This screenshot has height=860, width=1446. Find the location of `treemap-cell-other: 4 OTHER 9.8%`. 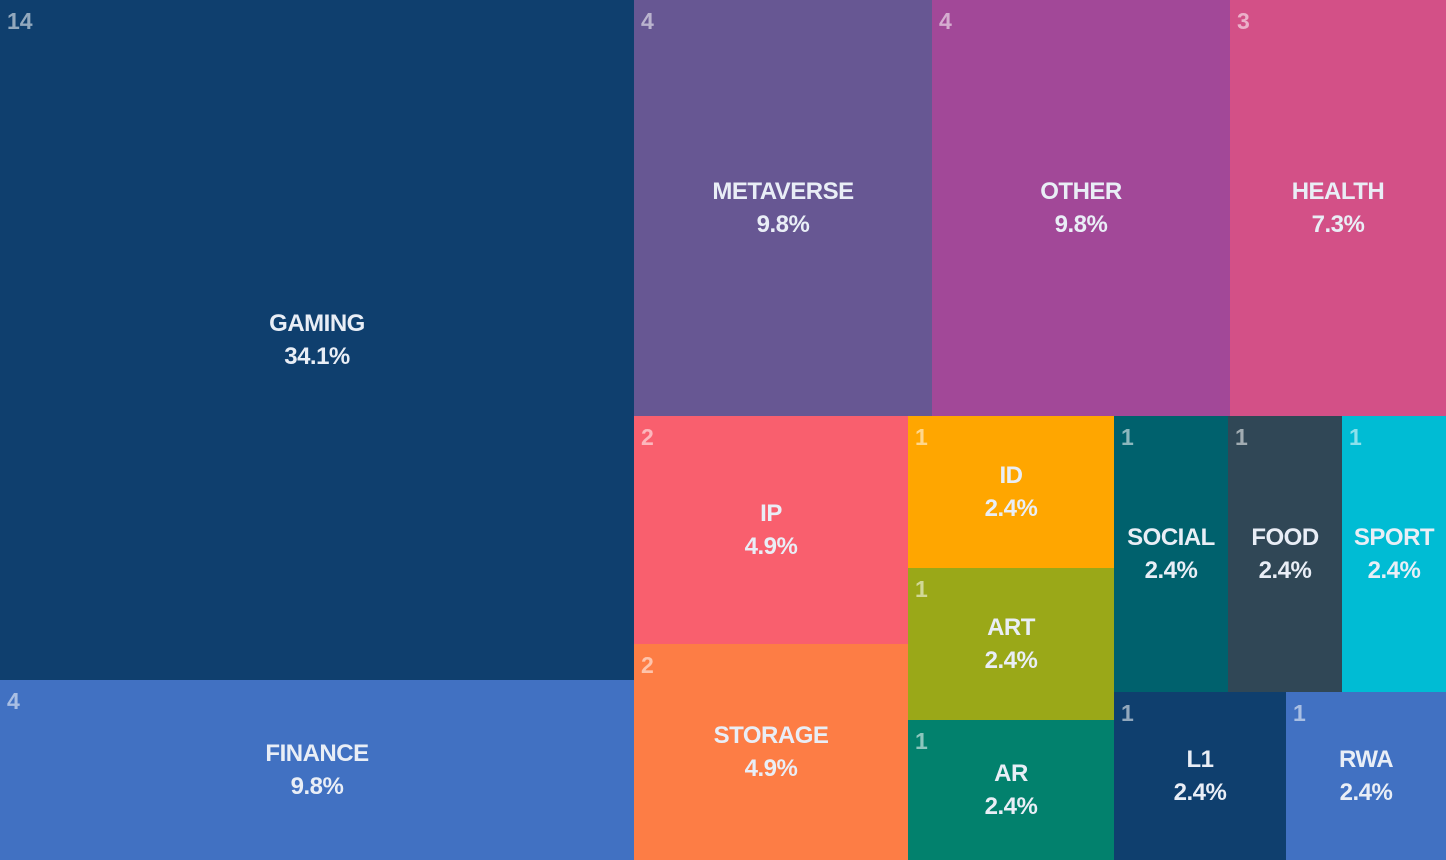

treemap-cell-other: 4 OTHER 9.8% is located at coordinates (1081, 208).